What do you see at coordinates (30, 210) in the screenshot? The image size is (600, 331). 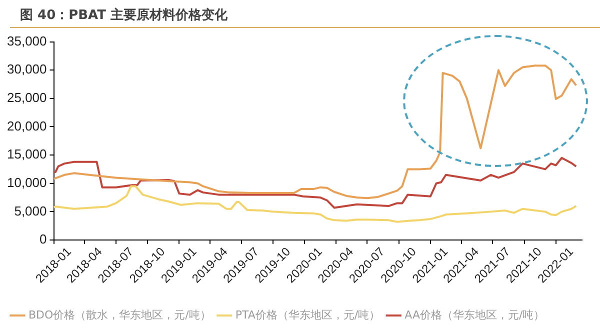 I see `y-tick-label: 5,000` at bounding box center [30, 210].